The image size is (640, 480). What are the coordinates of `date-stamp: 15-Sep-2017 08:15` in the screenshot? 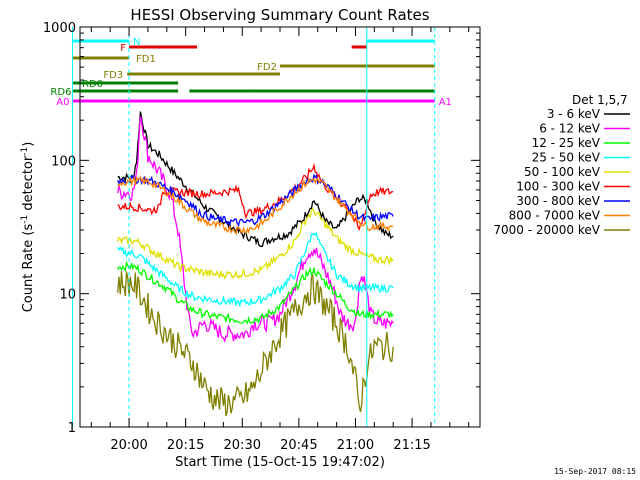 It's located at (595, 471).